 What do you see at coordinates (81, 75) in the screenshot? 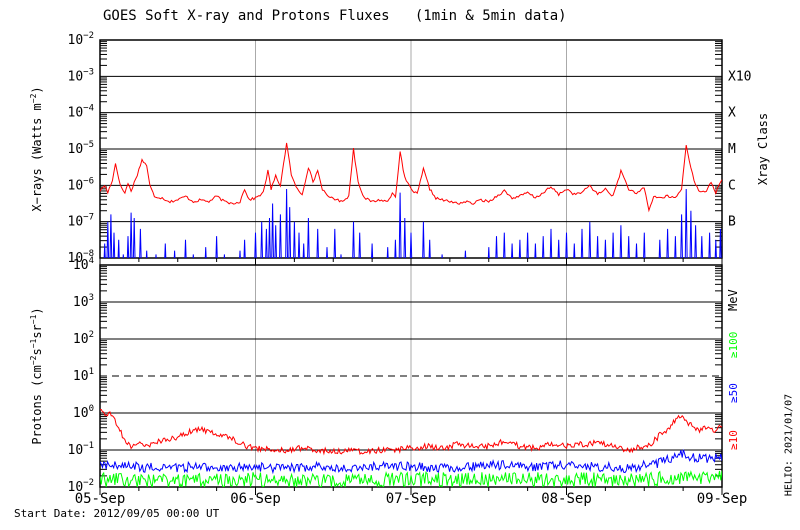
I see `y-tick-label: 10⁻³` at bounding box center [81, 75].